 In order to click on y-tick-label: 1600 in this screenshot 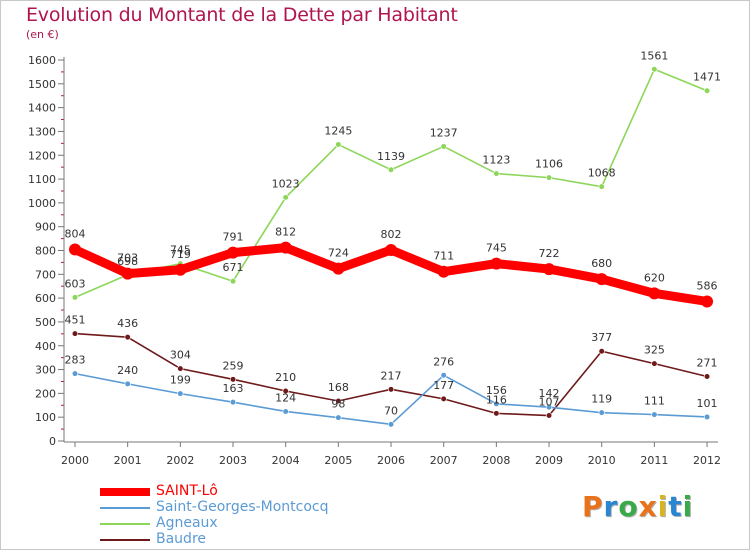, I will do `click(42, 60)`.